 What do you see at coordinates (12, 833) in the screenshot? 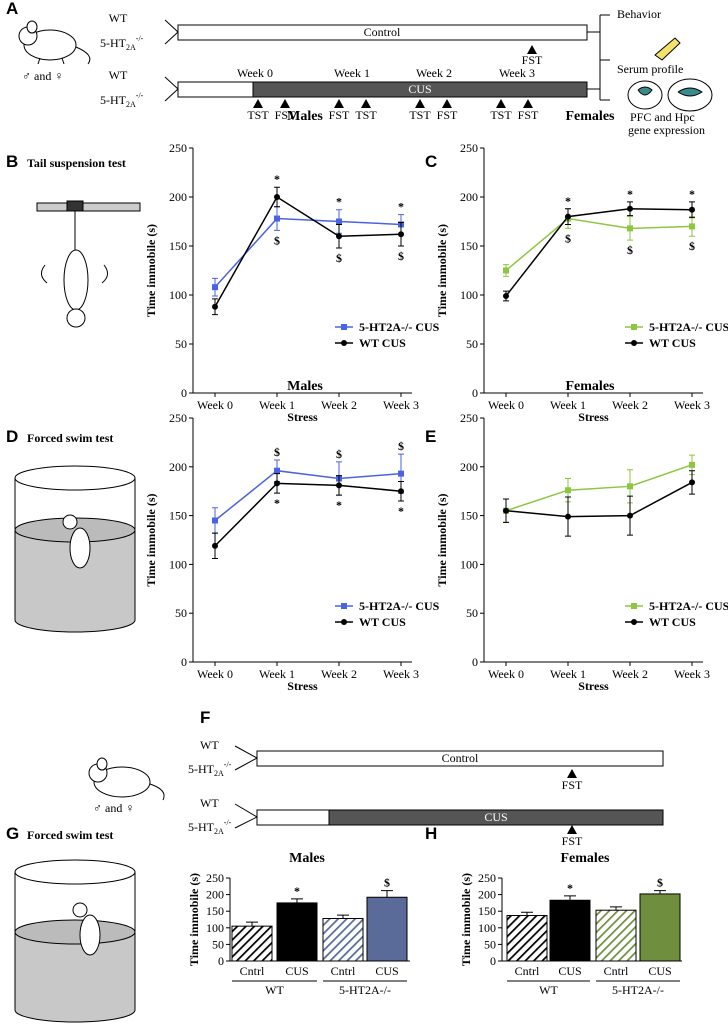
I see `panel-letter: G` at bounding box center [12, 833].